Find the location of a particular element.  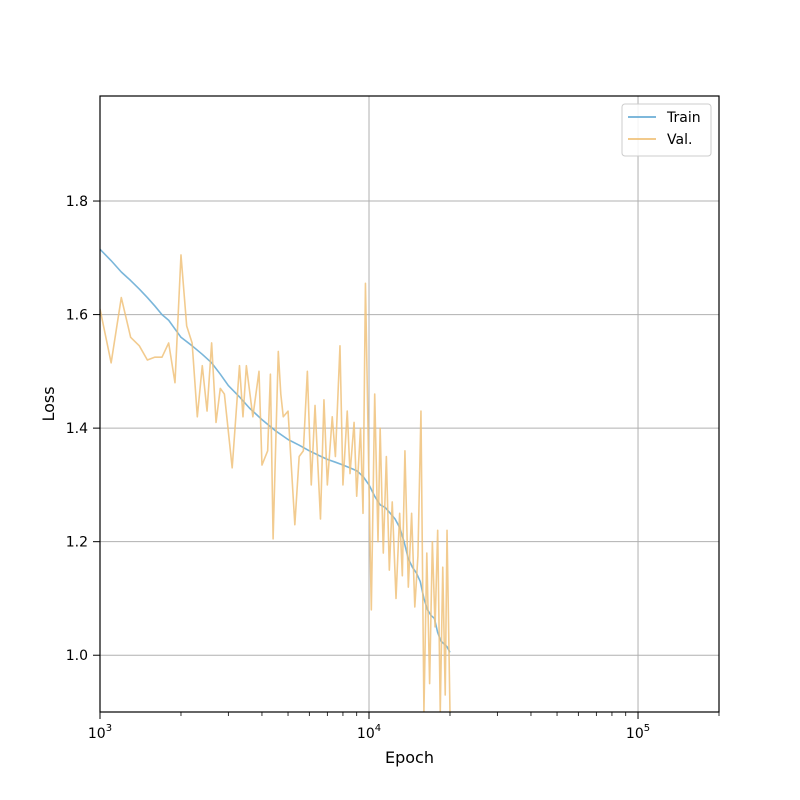

y-tick-label: 1.8 is located at coordinates (77, 202).